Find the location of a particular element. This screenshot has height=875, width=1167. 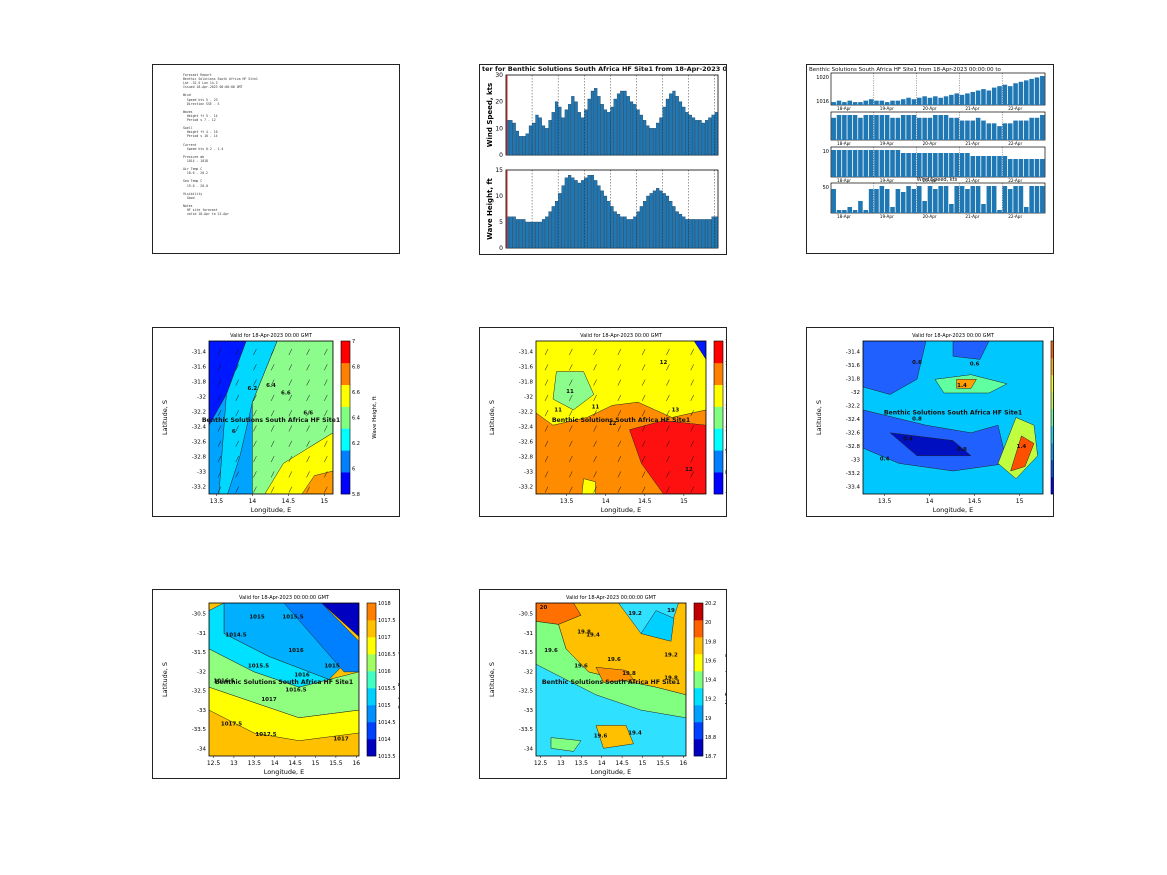

bar-row-3: 50 18-Apr 19-Apr 20-Apr 21-Apr 22-Apr is located at coordinates (934, 200).